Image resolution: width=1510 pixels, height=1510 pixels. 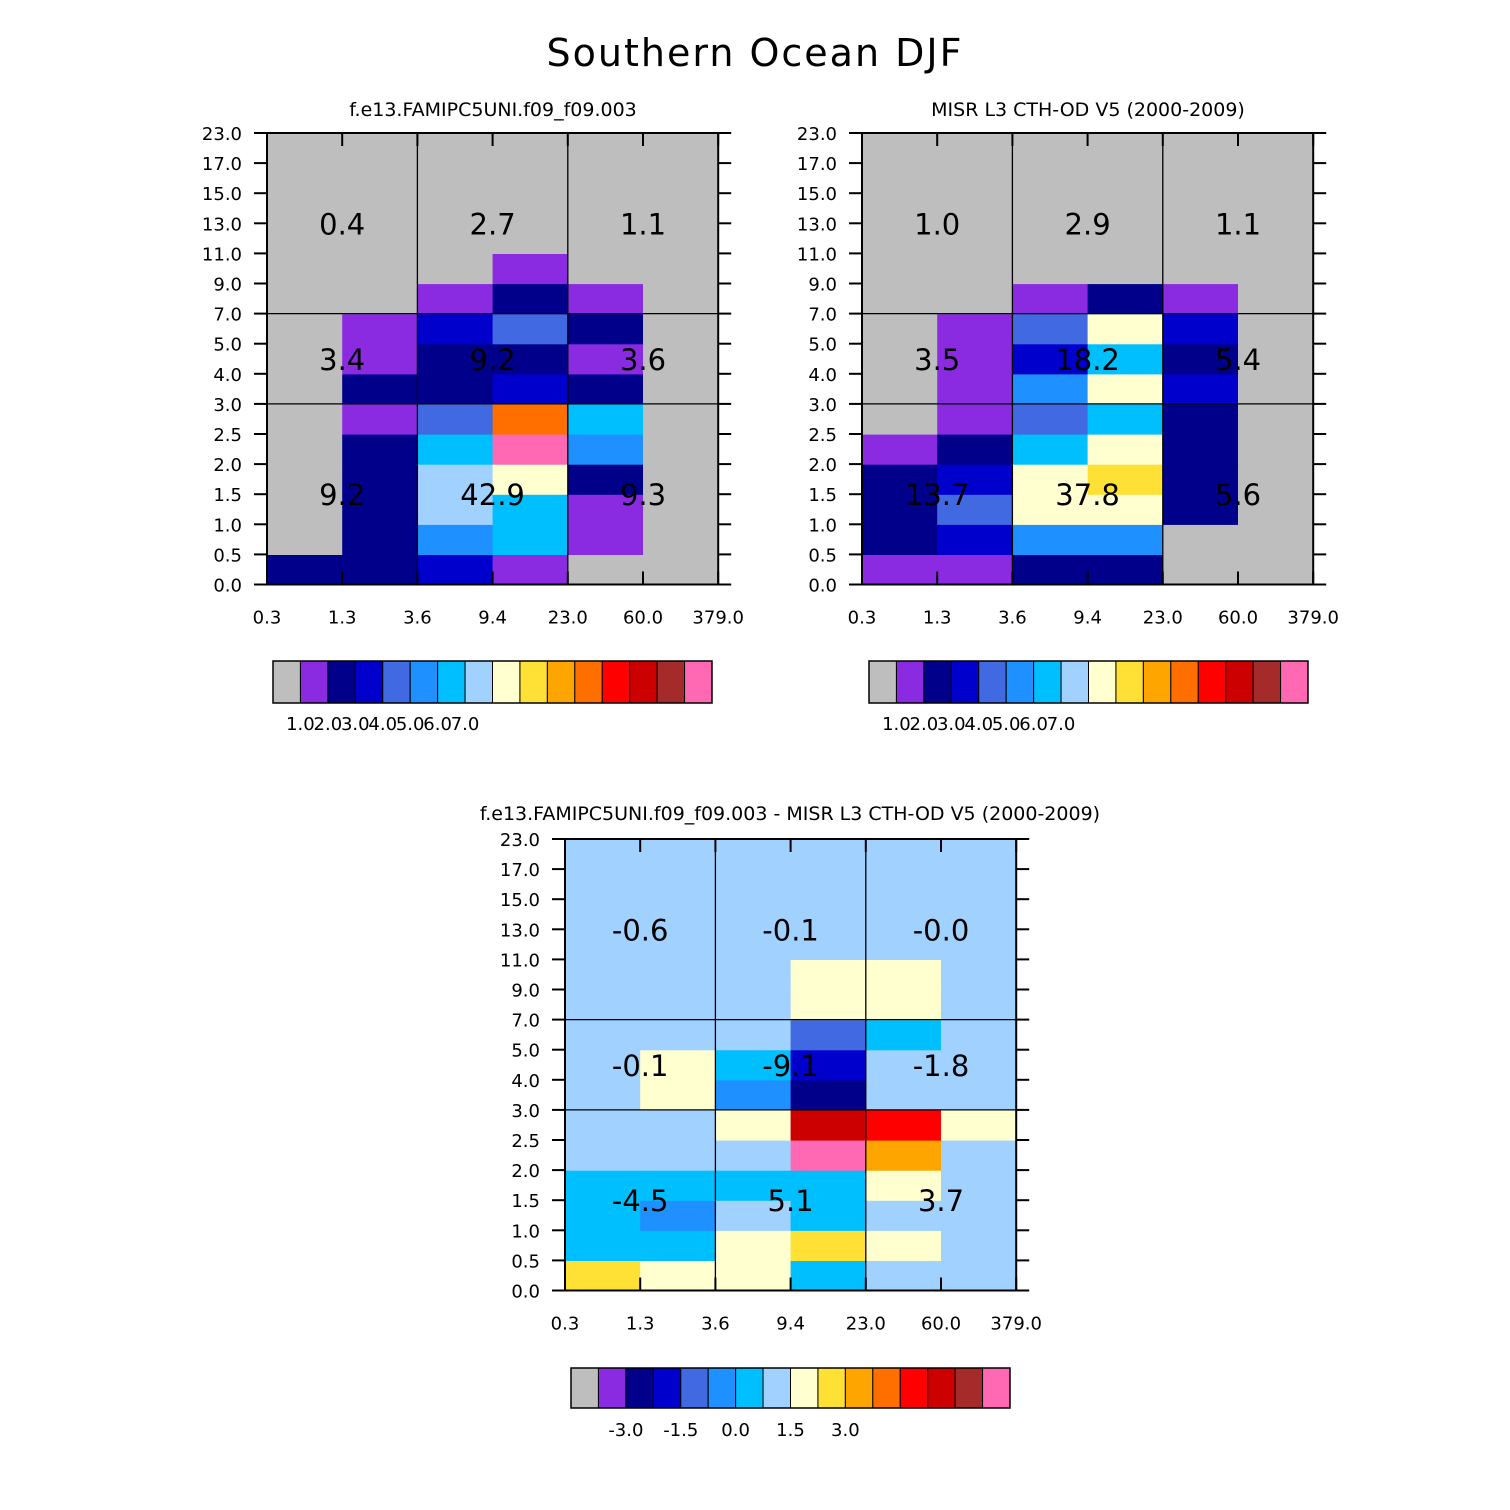 I want to click on colorbar-label: 2.0, so click(x=924, y=724).